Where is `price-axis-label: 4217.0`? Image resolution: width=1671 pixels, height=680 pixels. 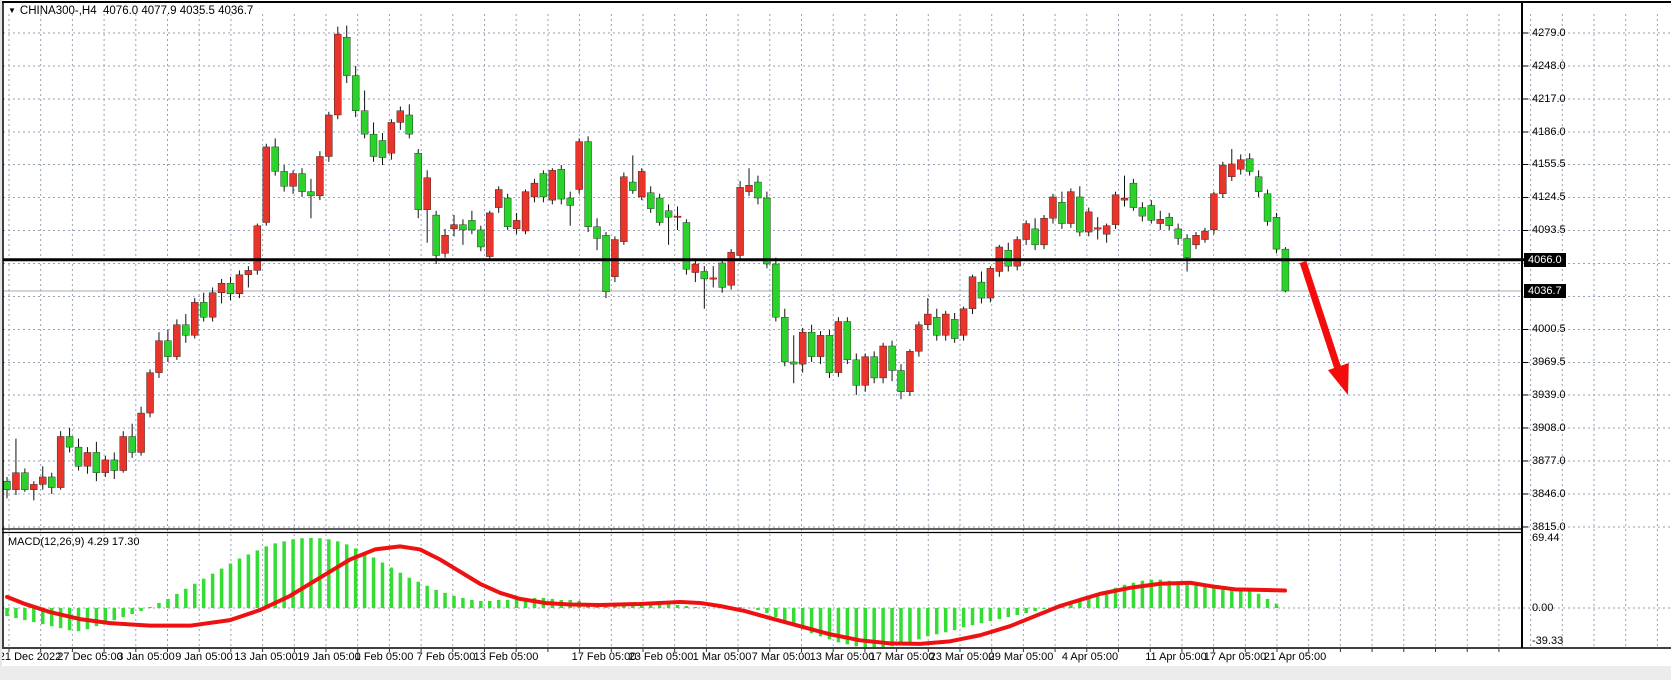 price-axis-label: 4217.0 is located at coordinates (1549, 99).